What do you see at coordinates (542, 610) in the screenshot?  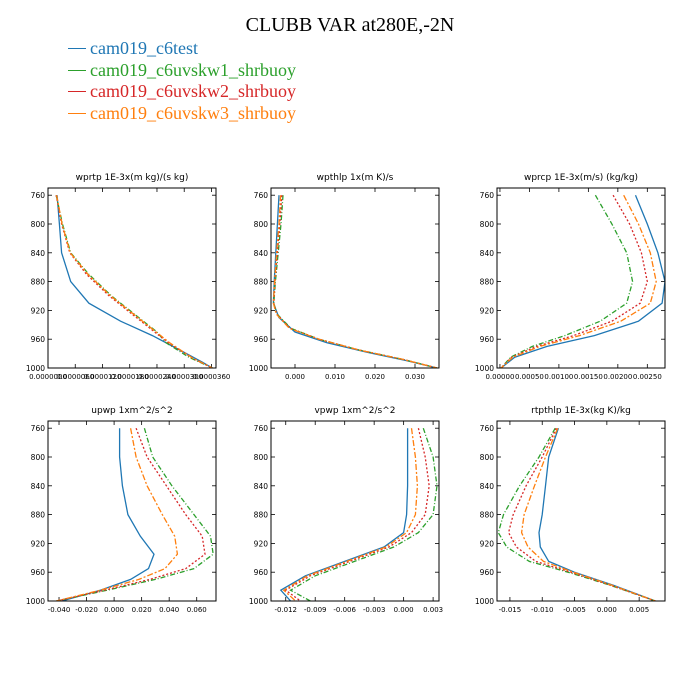 I see `x-tick-label: -0.010` at bounding box center [542, 610].